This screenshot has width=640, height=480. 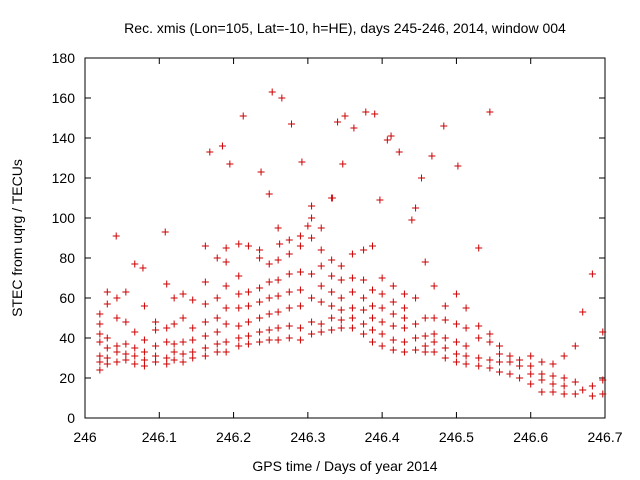 I want to click on y-tick-label: 100, so click(x=64, y=218).